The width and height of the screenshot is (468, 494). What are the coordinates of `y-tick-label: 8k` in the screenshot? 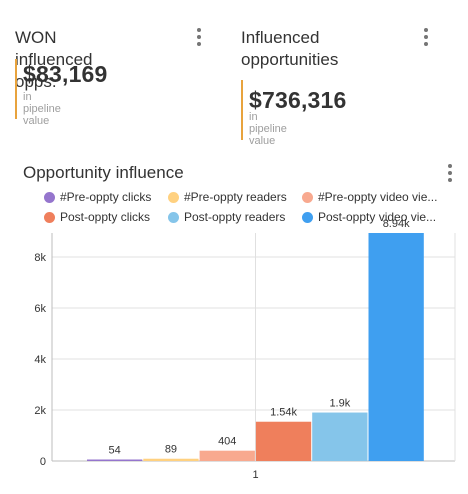 It's located at (40, 258).